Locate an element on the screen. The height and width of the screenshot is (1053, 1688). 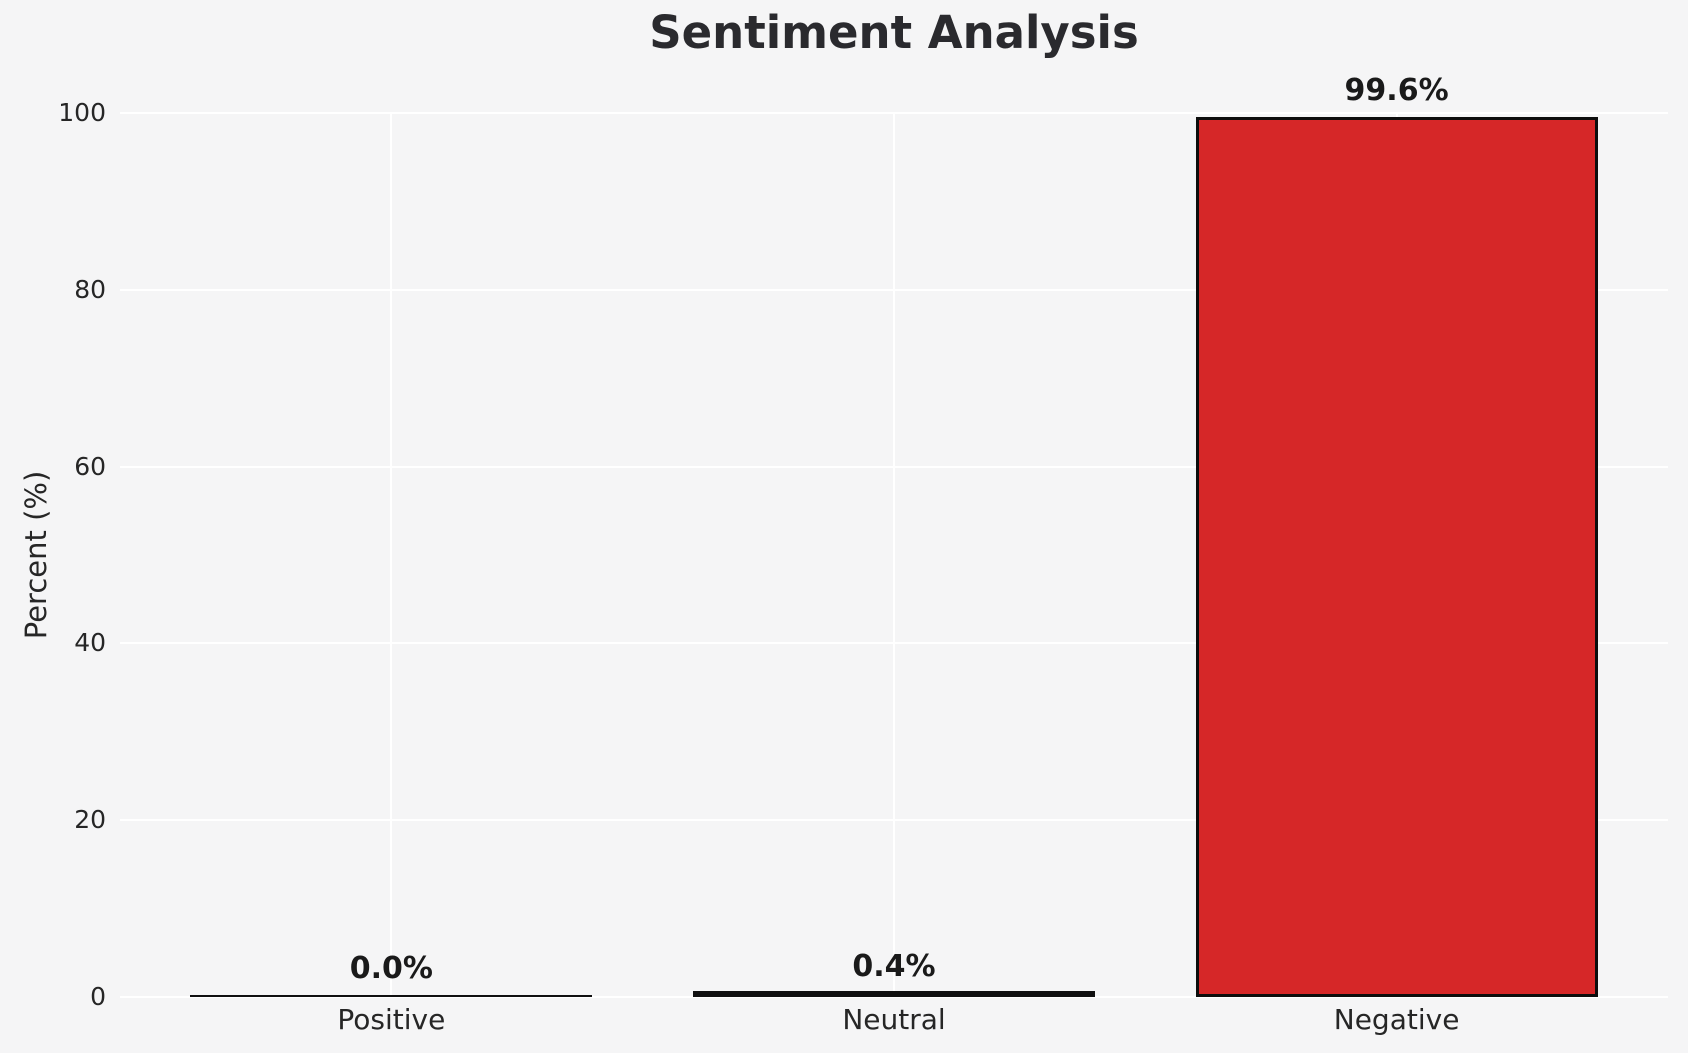
x-tick-neutral: Neutral is located at coordinates (894, 1019).